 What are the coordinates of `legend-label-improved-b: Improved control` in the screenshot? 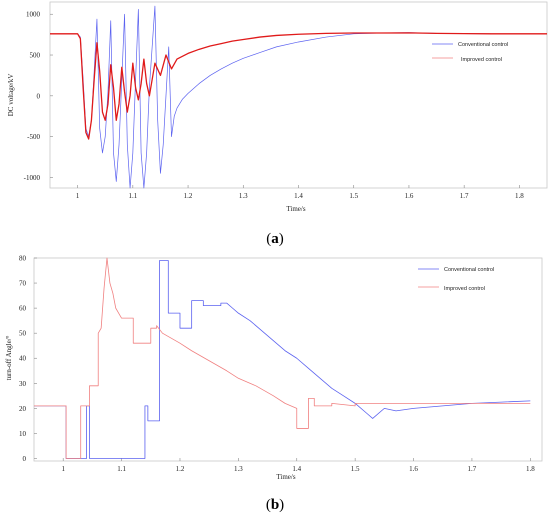 It's located at (464, 289).